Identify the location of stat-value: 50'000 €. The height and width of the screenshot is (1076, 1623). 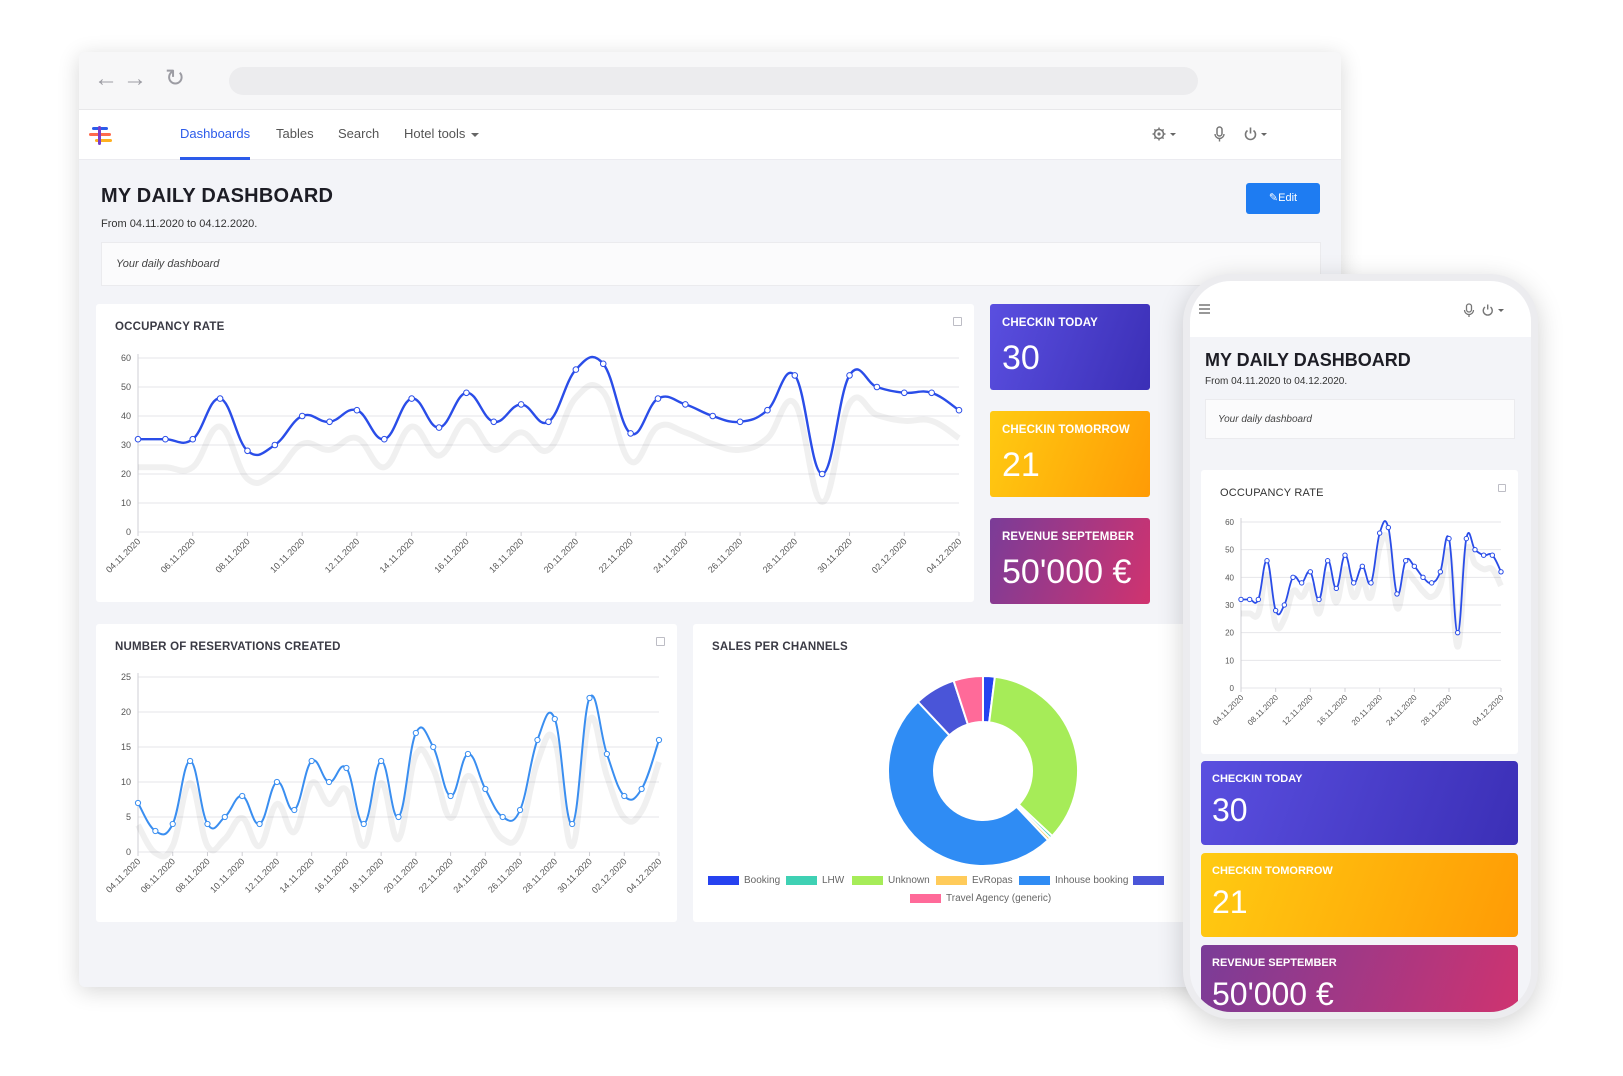
(1067, 572).